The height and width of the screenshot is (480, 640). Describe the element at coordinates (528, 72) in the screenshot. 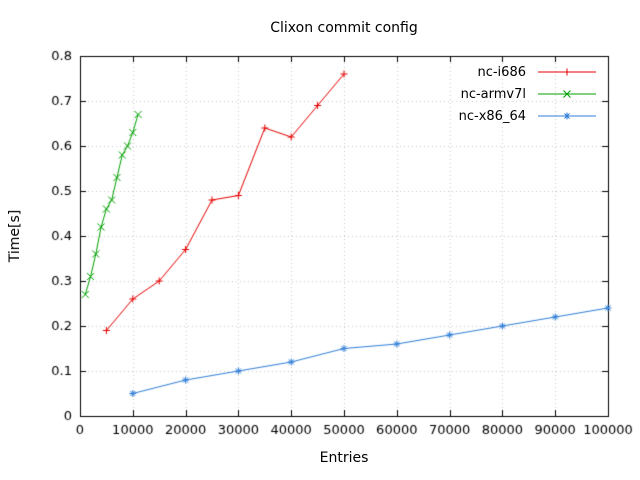

I see `legend-item: nc-i686` at that location.